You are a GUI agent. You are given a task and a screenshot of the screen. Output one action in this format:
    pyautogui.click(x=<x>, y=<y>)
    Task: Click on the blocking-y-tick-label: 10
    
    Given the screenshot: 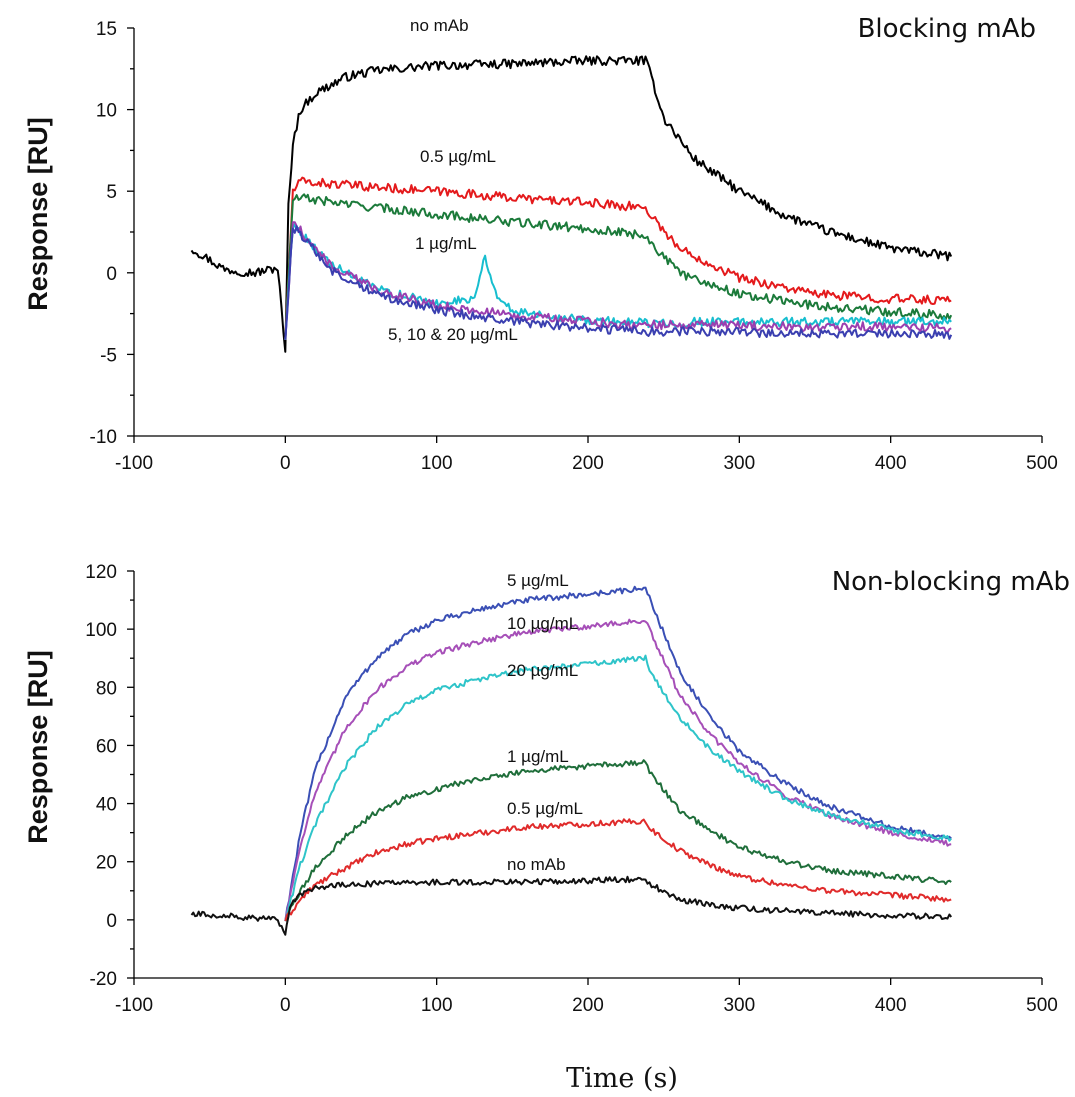 What is the action you would take?
    pyautogui.click(x=106, y=111)
    